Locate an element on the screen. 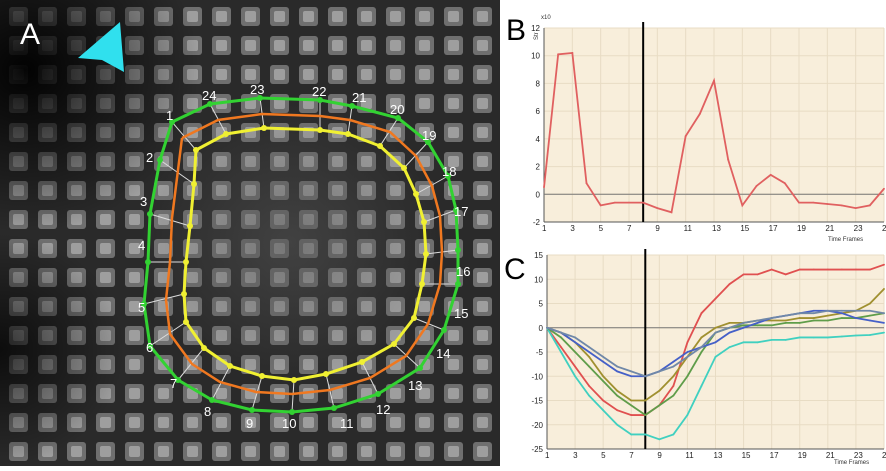 This screenshot has height=471, width=886. y-tick-label: 6 is located at coordinates (538, 111).